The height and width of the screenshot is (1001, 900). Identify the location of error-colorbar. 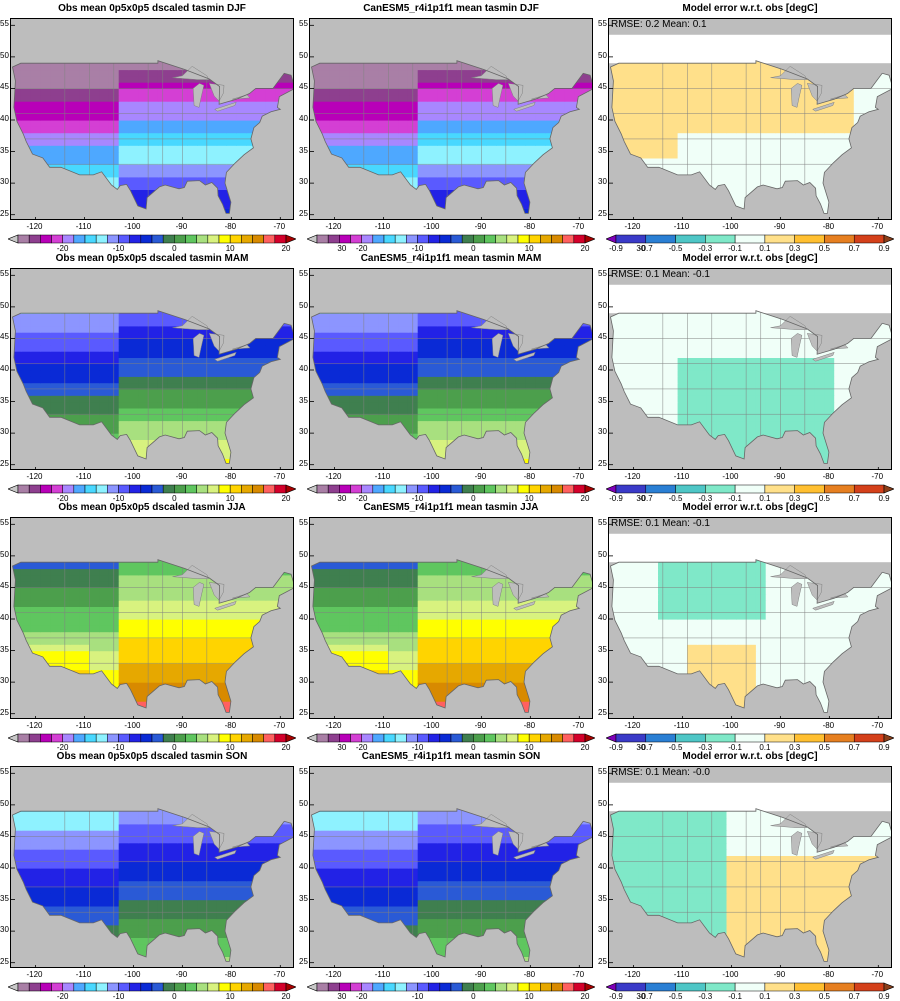
(750, 239).